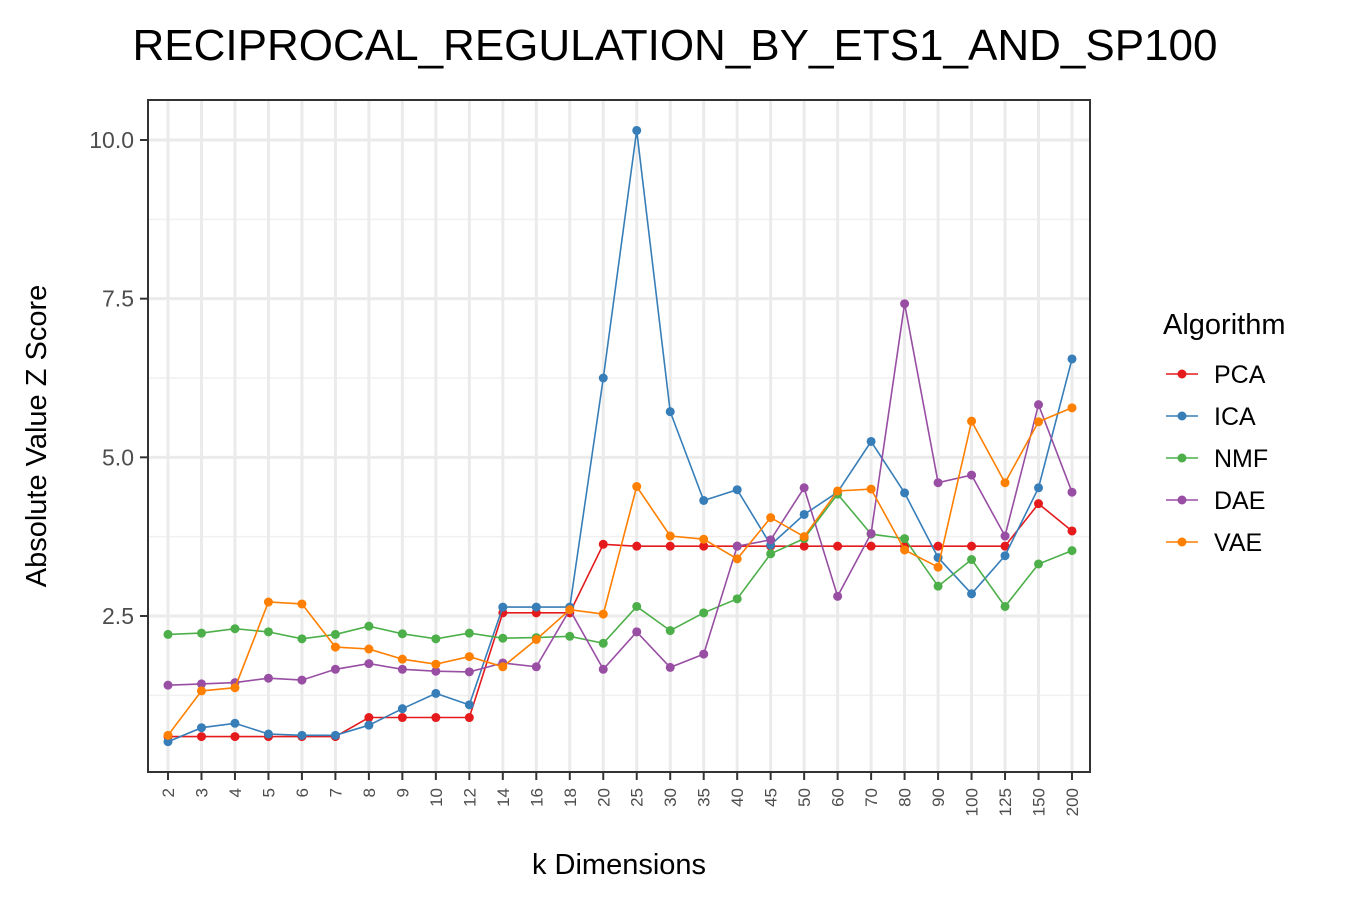 The width and height of the screenshot is (1350, 900). Describe the element at coordinates (570, 797) in the screenshot. I see `x-tick-label: 18` at that location.